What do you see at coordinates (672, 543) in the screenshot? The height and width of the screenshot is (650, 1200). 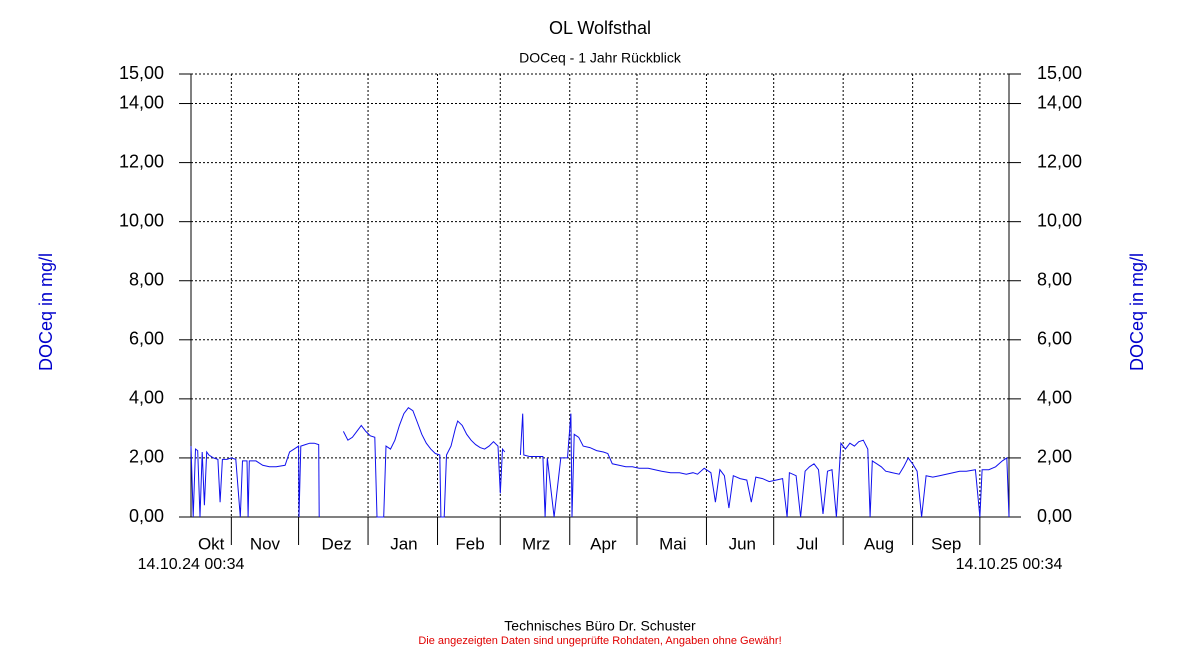 I see `x-tick-label: Mai` at bounding box center [672, 543].